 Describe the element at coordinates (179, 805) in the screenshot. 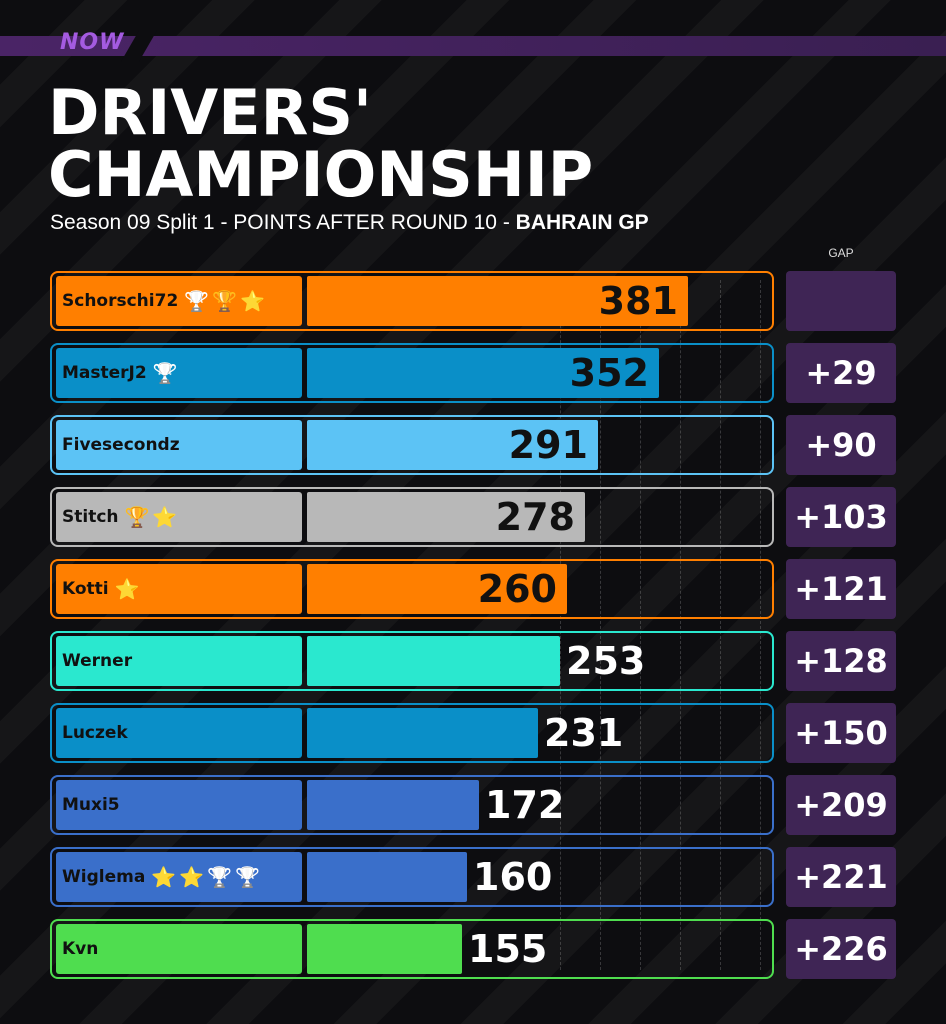

I see `driver-name-box: Muxi5` at that location.